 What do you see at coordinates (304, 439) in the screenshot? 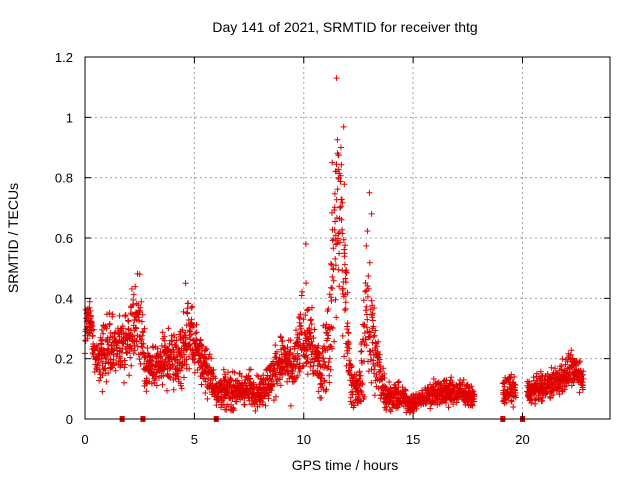
I see `x-tick-label: 10` at bounding box center [304, 439].